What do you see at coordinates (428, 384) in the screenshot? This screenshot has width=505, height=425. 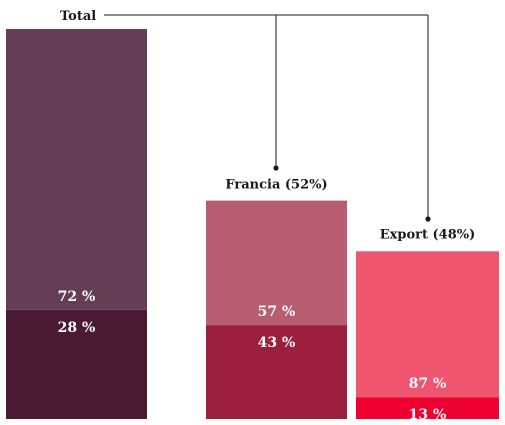 I see `segment-label-3-2: 87 %` at bounding box center [428, 384].